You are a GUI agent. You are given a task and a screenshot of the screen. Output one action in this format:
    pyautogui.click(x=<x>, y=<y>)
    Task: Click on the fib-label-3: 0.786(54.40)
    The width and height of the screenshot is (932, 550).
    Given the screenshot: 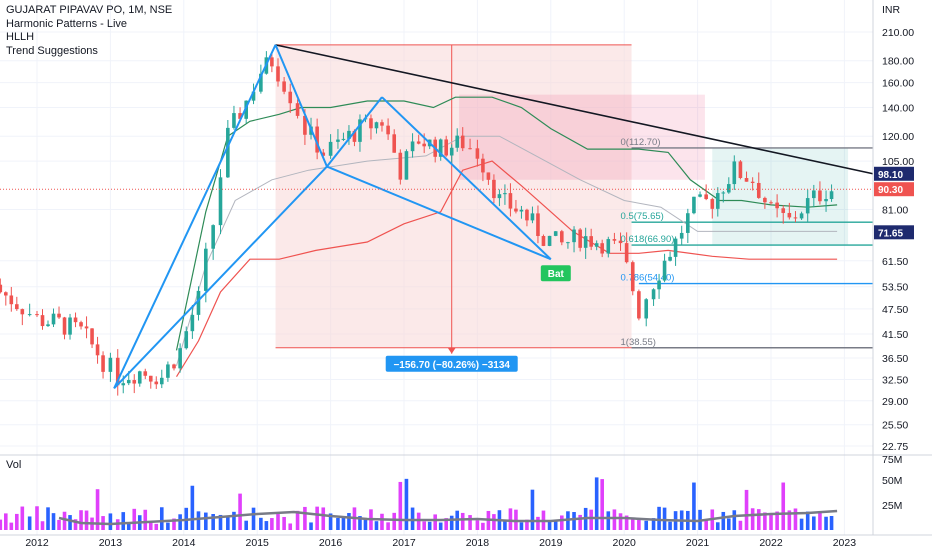 What is the action you would take?
    pyautogui.click(x=648, y=278)
    